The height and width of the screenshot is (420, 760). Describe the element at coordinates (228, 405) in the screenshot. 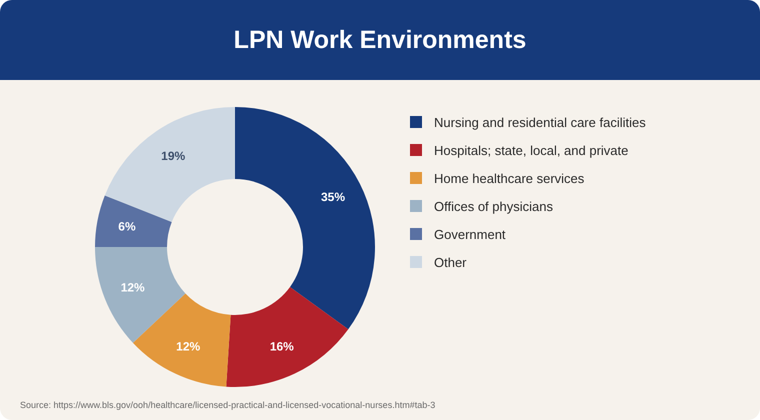

I see `source-note: Source: https://www.bls.gov/ooh/healthcare/licensed-practical-and-licensed-vocational-nurses.htm#tab-3` at that location.